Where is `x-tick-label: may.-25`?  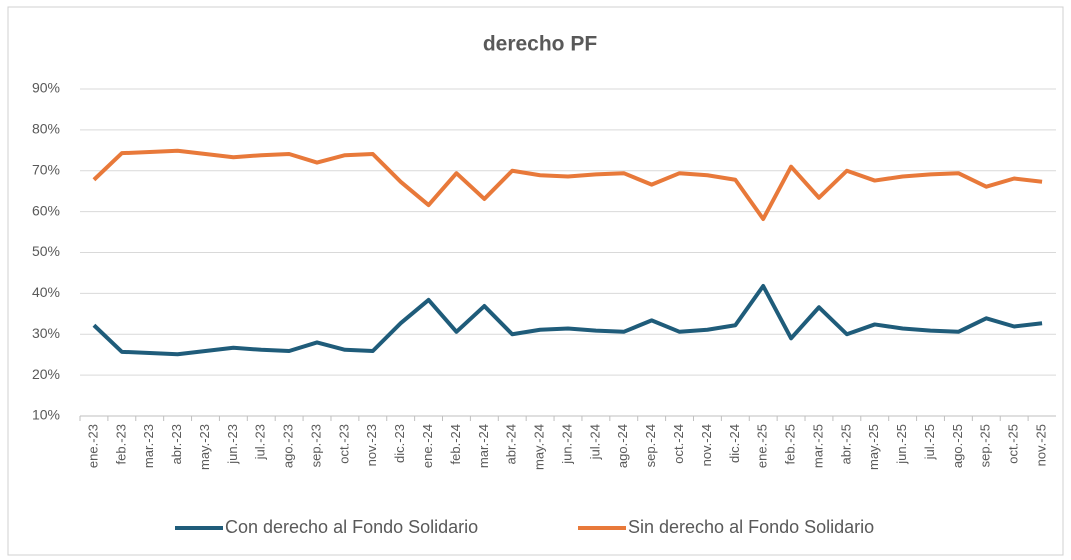 x-tick-label: may.-25 is located at coordinates (873, 447).